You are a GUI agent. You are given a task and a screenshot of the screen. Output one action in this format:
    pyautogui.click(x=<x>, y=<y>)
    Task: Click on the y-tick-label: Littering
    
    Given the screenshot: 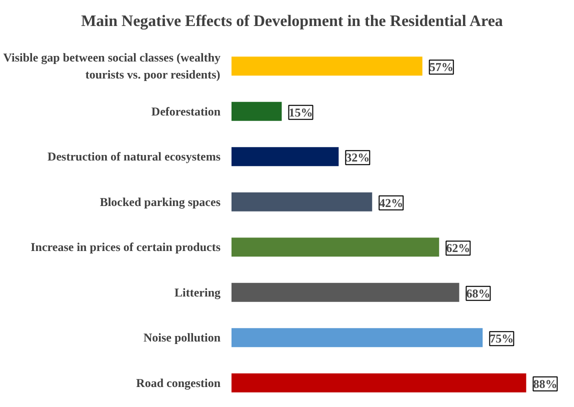 What is the action you would take?
    pyautogui.click(x=197, y=292)
    